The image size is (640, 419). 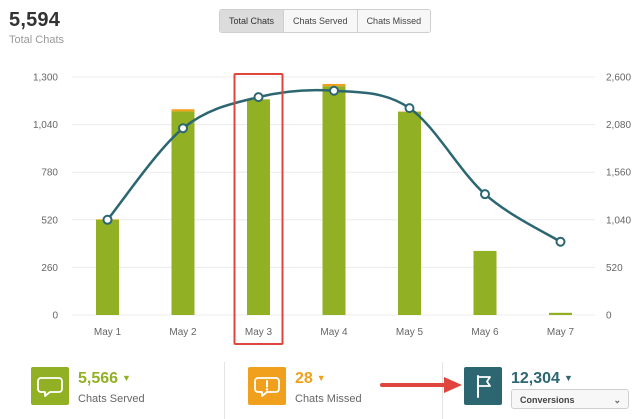 What do you see at coordinates (49, 173) in the screenshot?
I see `y-left-tick-label: 780` at bounding box center [49, 173].